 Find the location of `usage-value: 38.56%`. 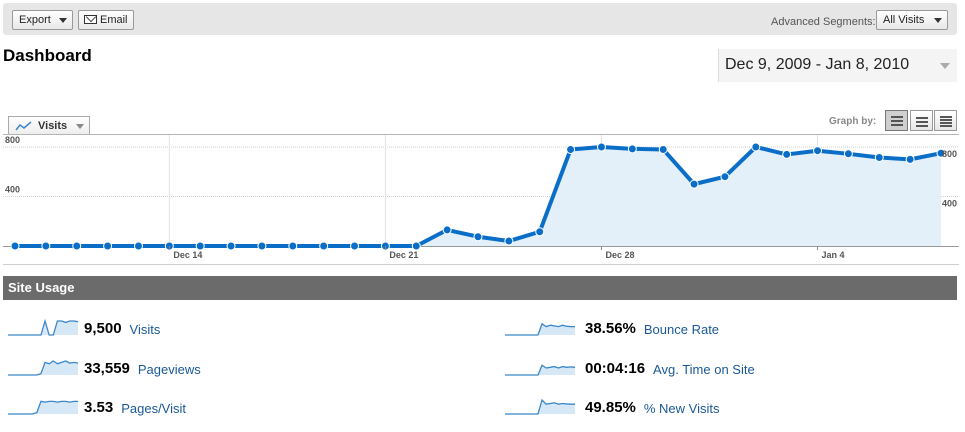

usage-value: 38.56% is located at coordinates (610, 328).